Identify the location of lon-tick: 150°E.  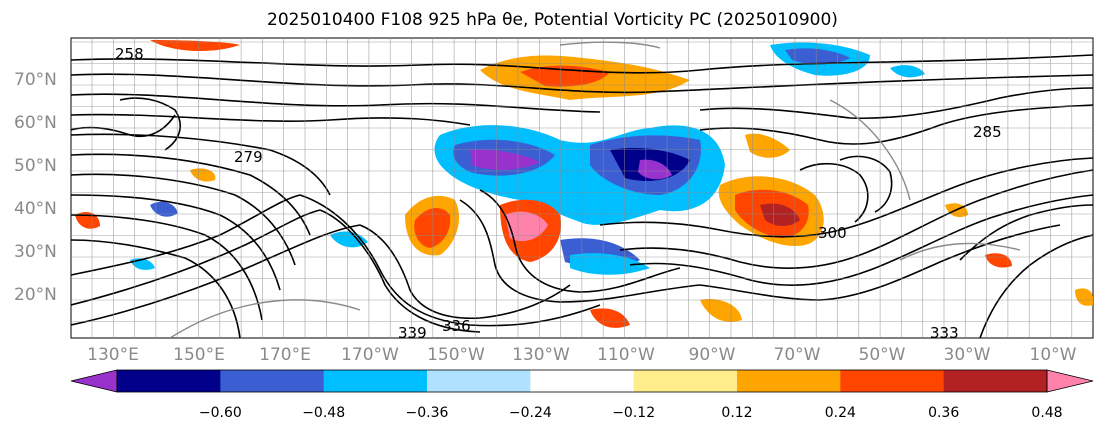
(199, 355).